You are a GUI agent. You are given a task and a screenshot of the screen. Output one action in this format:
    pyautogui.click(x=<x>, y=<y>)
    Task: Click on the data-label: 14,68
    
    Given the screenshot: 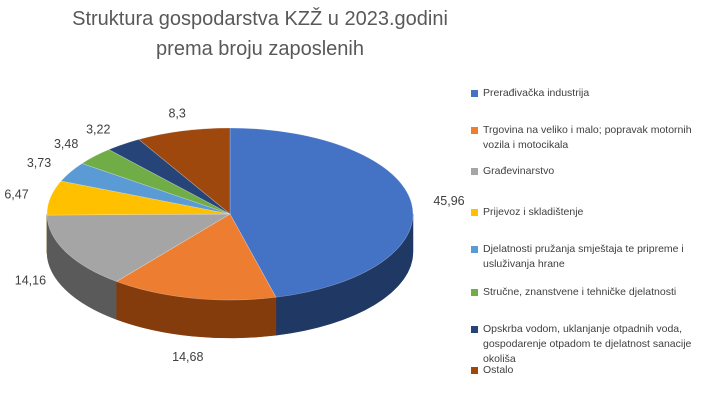 What is the action you would take?
    pyautogui.click(x=187, y=357)
    